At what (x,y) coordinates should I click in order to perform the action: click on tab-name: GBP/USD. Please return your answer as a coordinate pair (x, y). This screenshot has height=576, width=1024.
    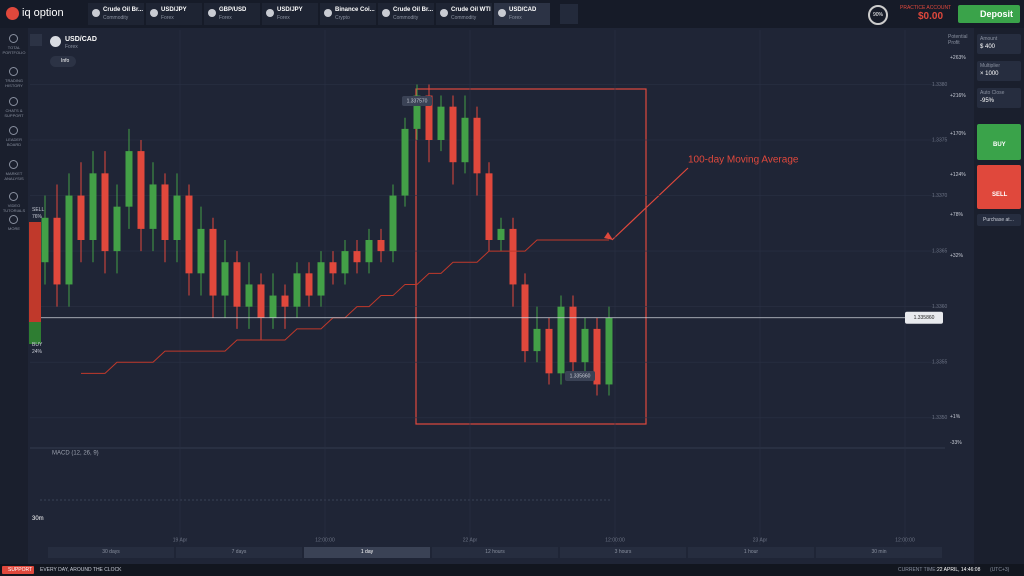
    Looking at the image, I should click on (233, 10).